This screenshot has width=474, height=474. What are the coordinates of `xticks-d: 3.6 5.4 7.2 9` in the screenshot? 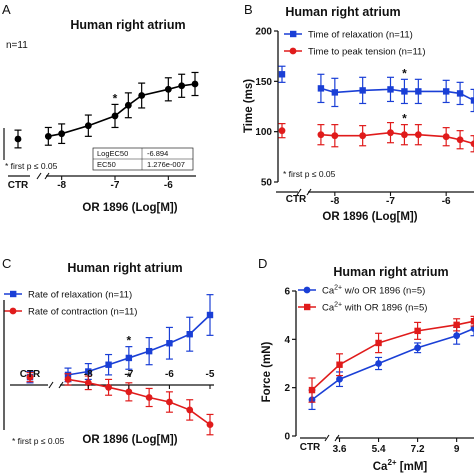 It's located at (396, 446).